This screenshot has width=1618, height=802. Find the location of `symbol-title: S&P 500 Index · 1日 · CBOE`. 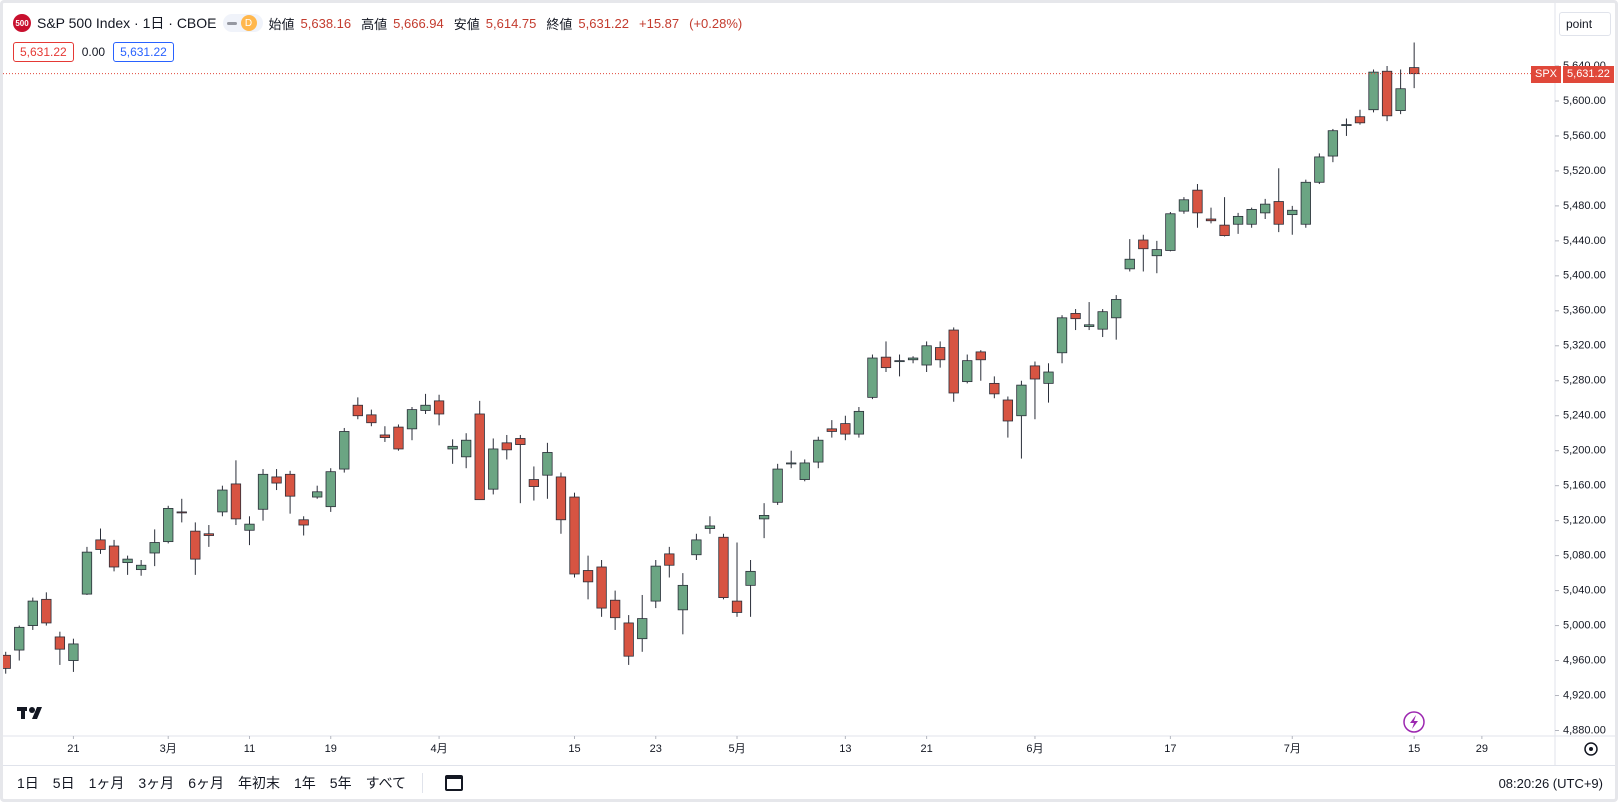

symbol-title: S&P 500 Index · 1日 · CBOE is located at coordinates (127, 23).